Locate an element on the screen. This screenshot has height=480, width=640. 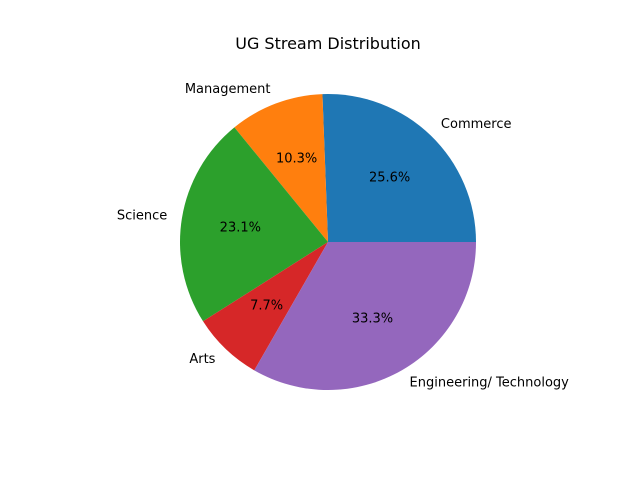
category-label-arts: Arts is located at coordinates (202, 359).